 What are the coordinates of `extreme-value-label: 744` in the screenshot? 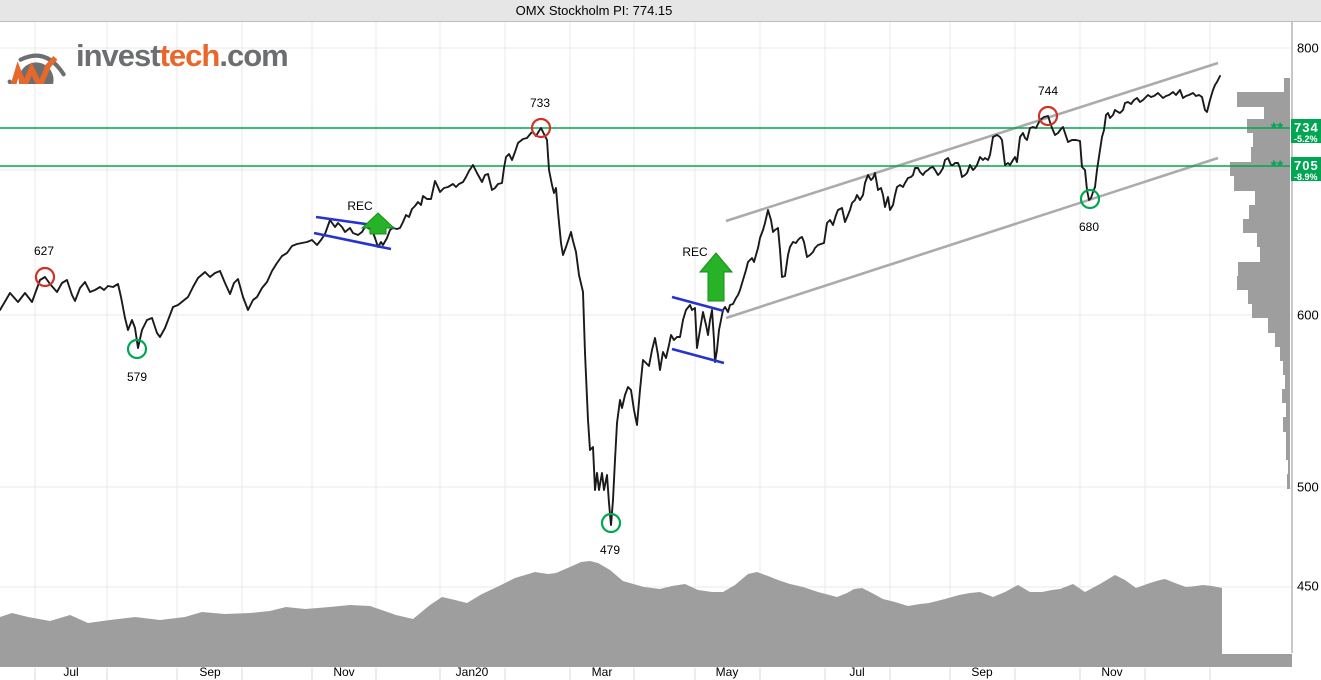 It's located at (1048, 91).